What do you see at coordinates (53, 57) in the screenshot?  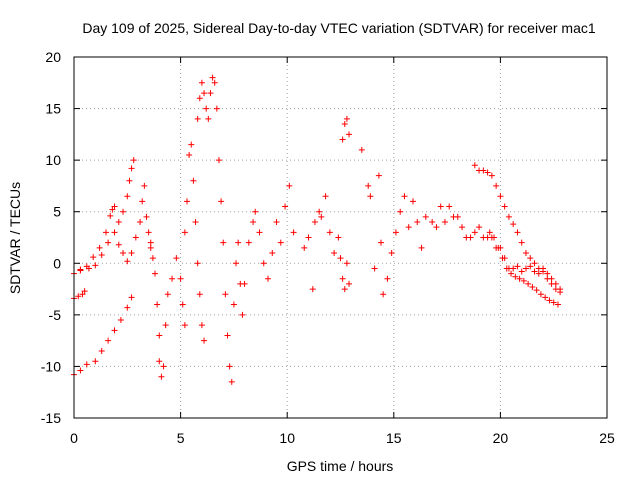 I see `y-tick-label: 20` at bounding box center [53, 57].